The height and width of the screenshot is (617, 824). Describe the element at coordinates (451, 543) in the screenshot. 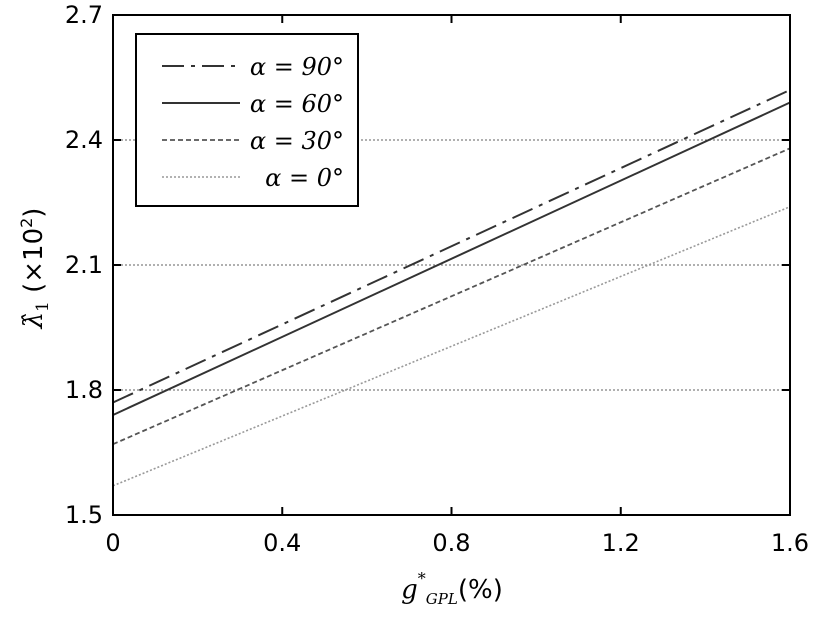

I see `x-tick-label: 0.8` at that location.